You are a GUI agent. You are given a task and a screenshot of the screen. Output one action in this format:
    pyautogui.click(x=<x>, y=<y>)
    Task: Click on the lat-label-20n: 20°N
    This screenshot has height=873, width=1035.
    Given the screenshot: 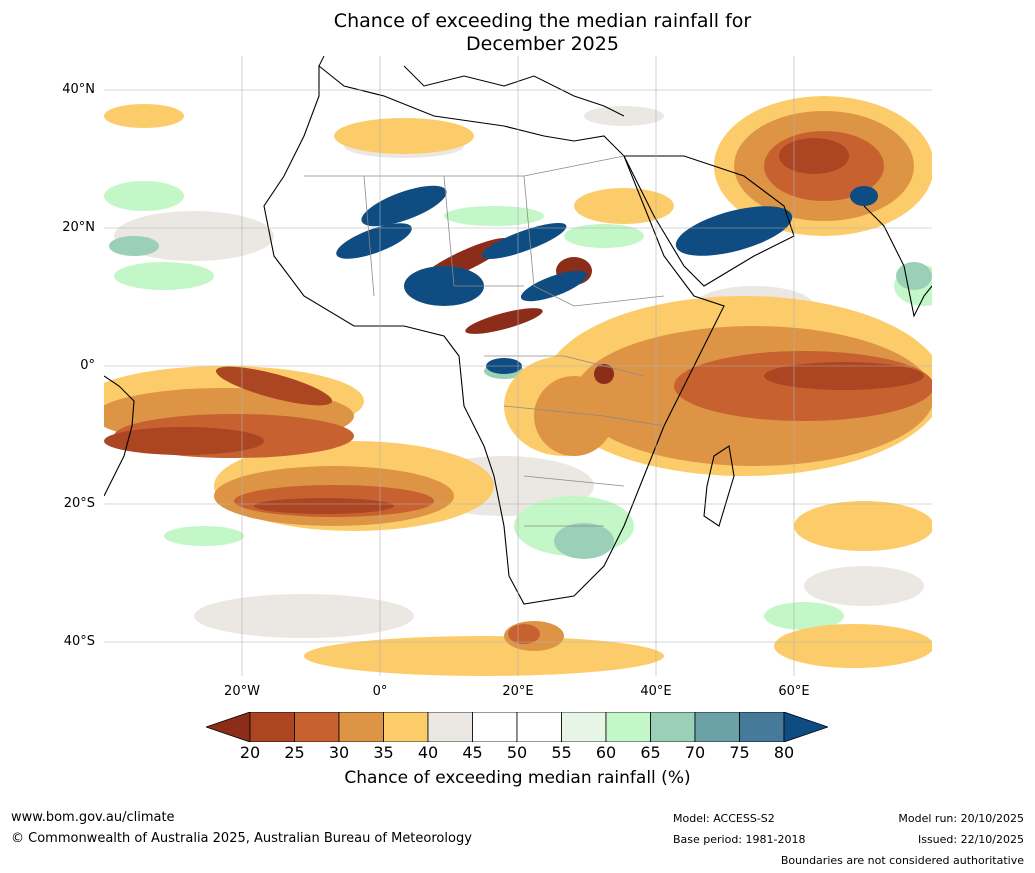 What is the action you would take?
    pyautogui.click(x=78, y=227)
    